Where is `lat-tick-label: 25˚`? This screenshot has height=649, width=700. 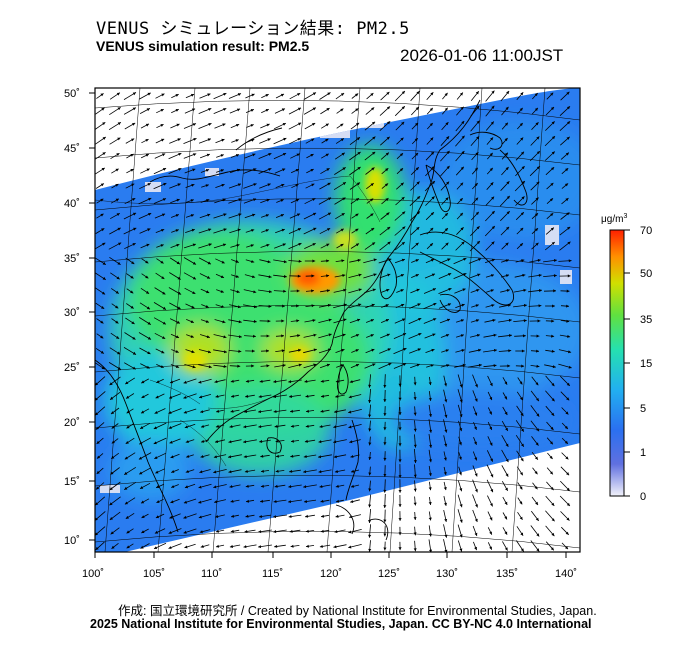 lat-tick-label: 25˚ is located at coordinates (72, 368).